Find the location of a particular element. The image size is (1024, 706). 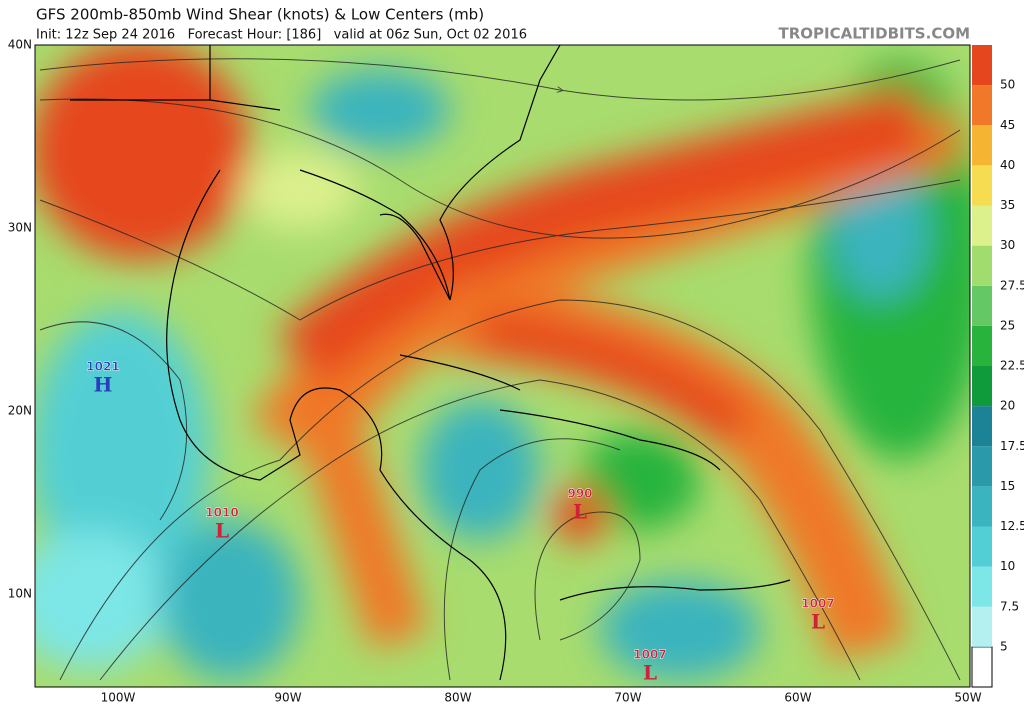

lat-label: 30N is located at coordinates (20, 228).